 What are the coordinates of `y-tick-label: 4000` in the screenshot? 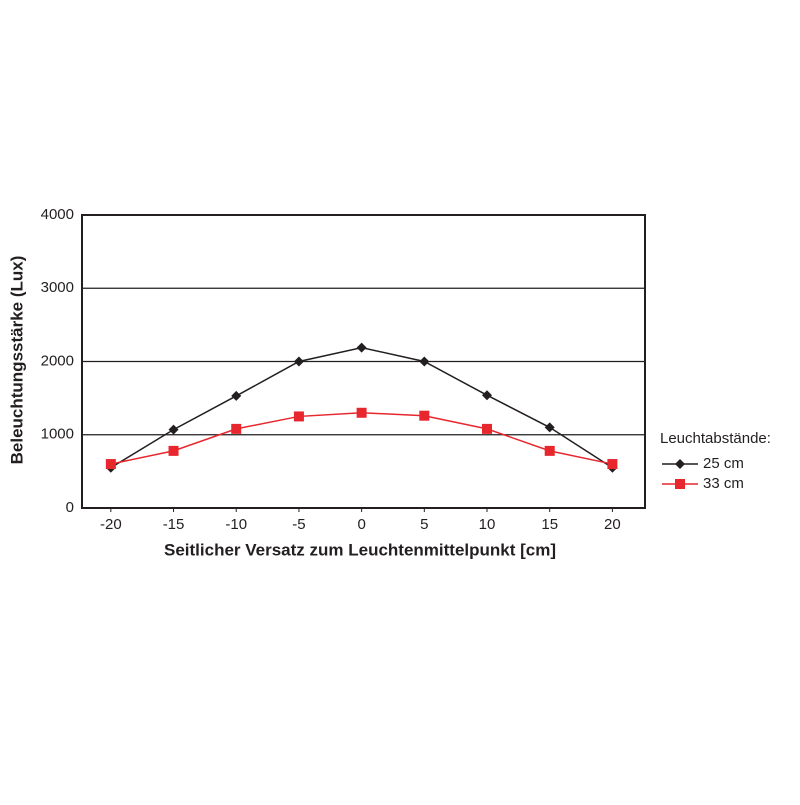 It's located at (57, 214).